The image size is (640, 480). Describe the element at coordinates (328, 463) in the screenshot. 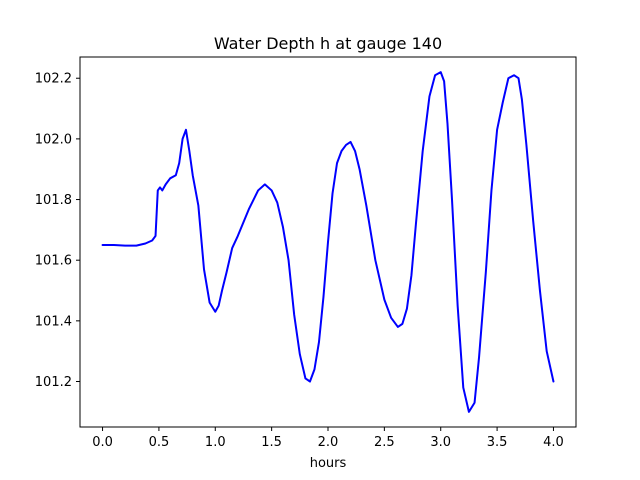

I see `x-axis-label: hours` at that location.